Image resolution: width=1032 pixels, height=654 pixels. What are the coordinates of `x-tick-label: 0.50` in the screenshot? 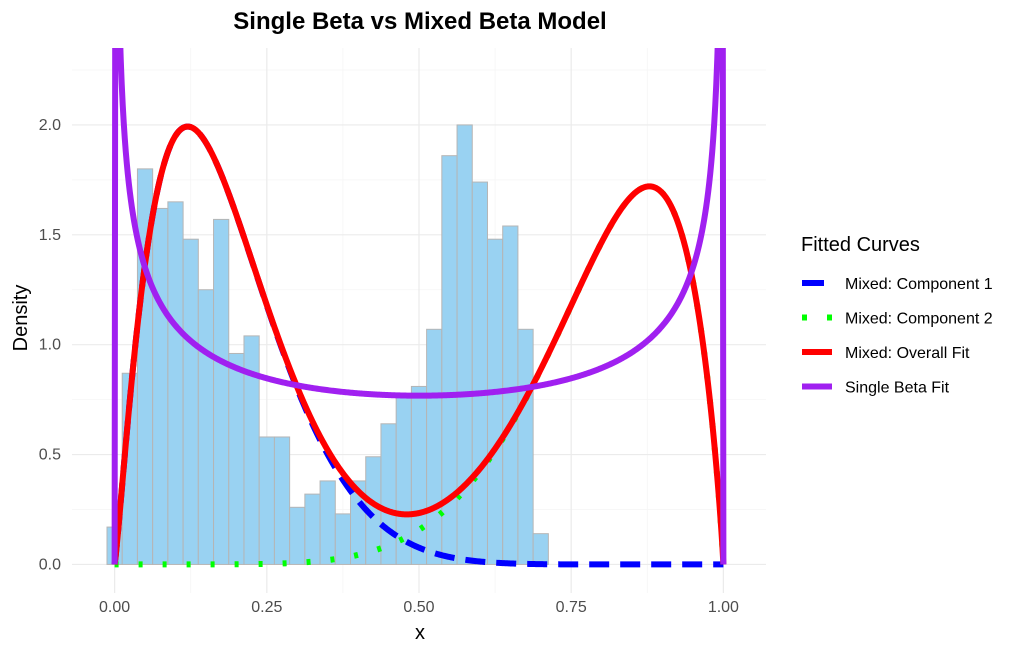 It's located at (418, 607).